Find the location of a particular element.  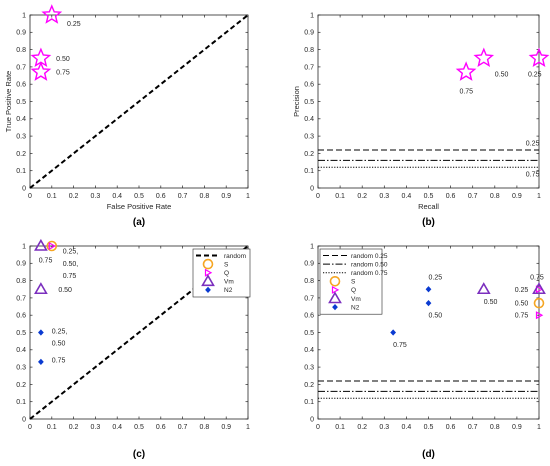

y-axis-label: True Positive Rate is located at coordinates (8, 101).